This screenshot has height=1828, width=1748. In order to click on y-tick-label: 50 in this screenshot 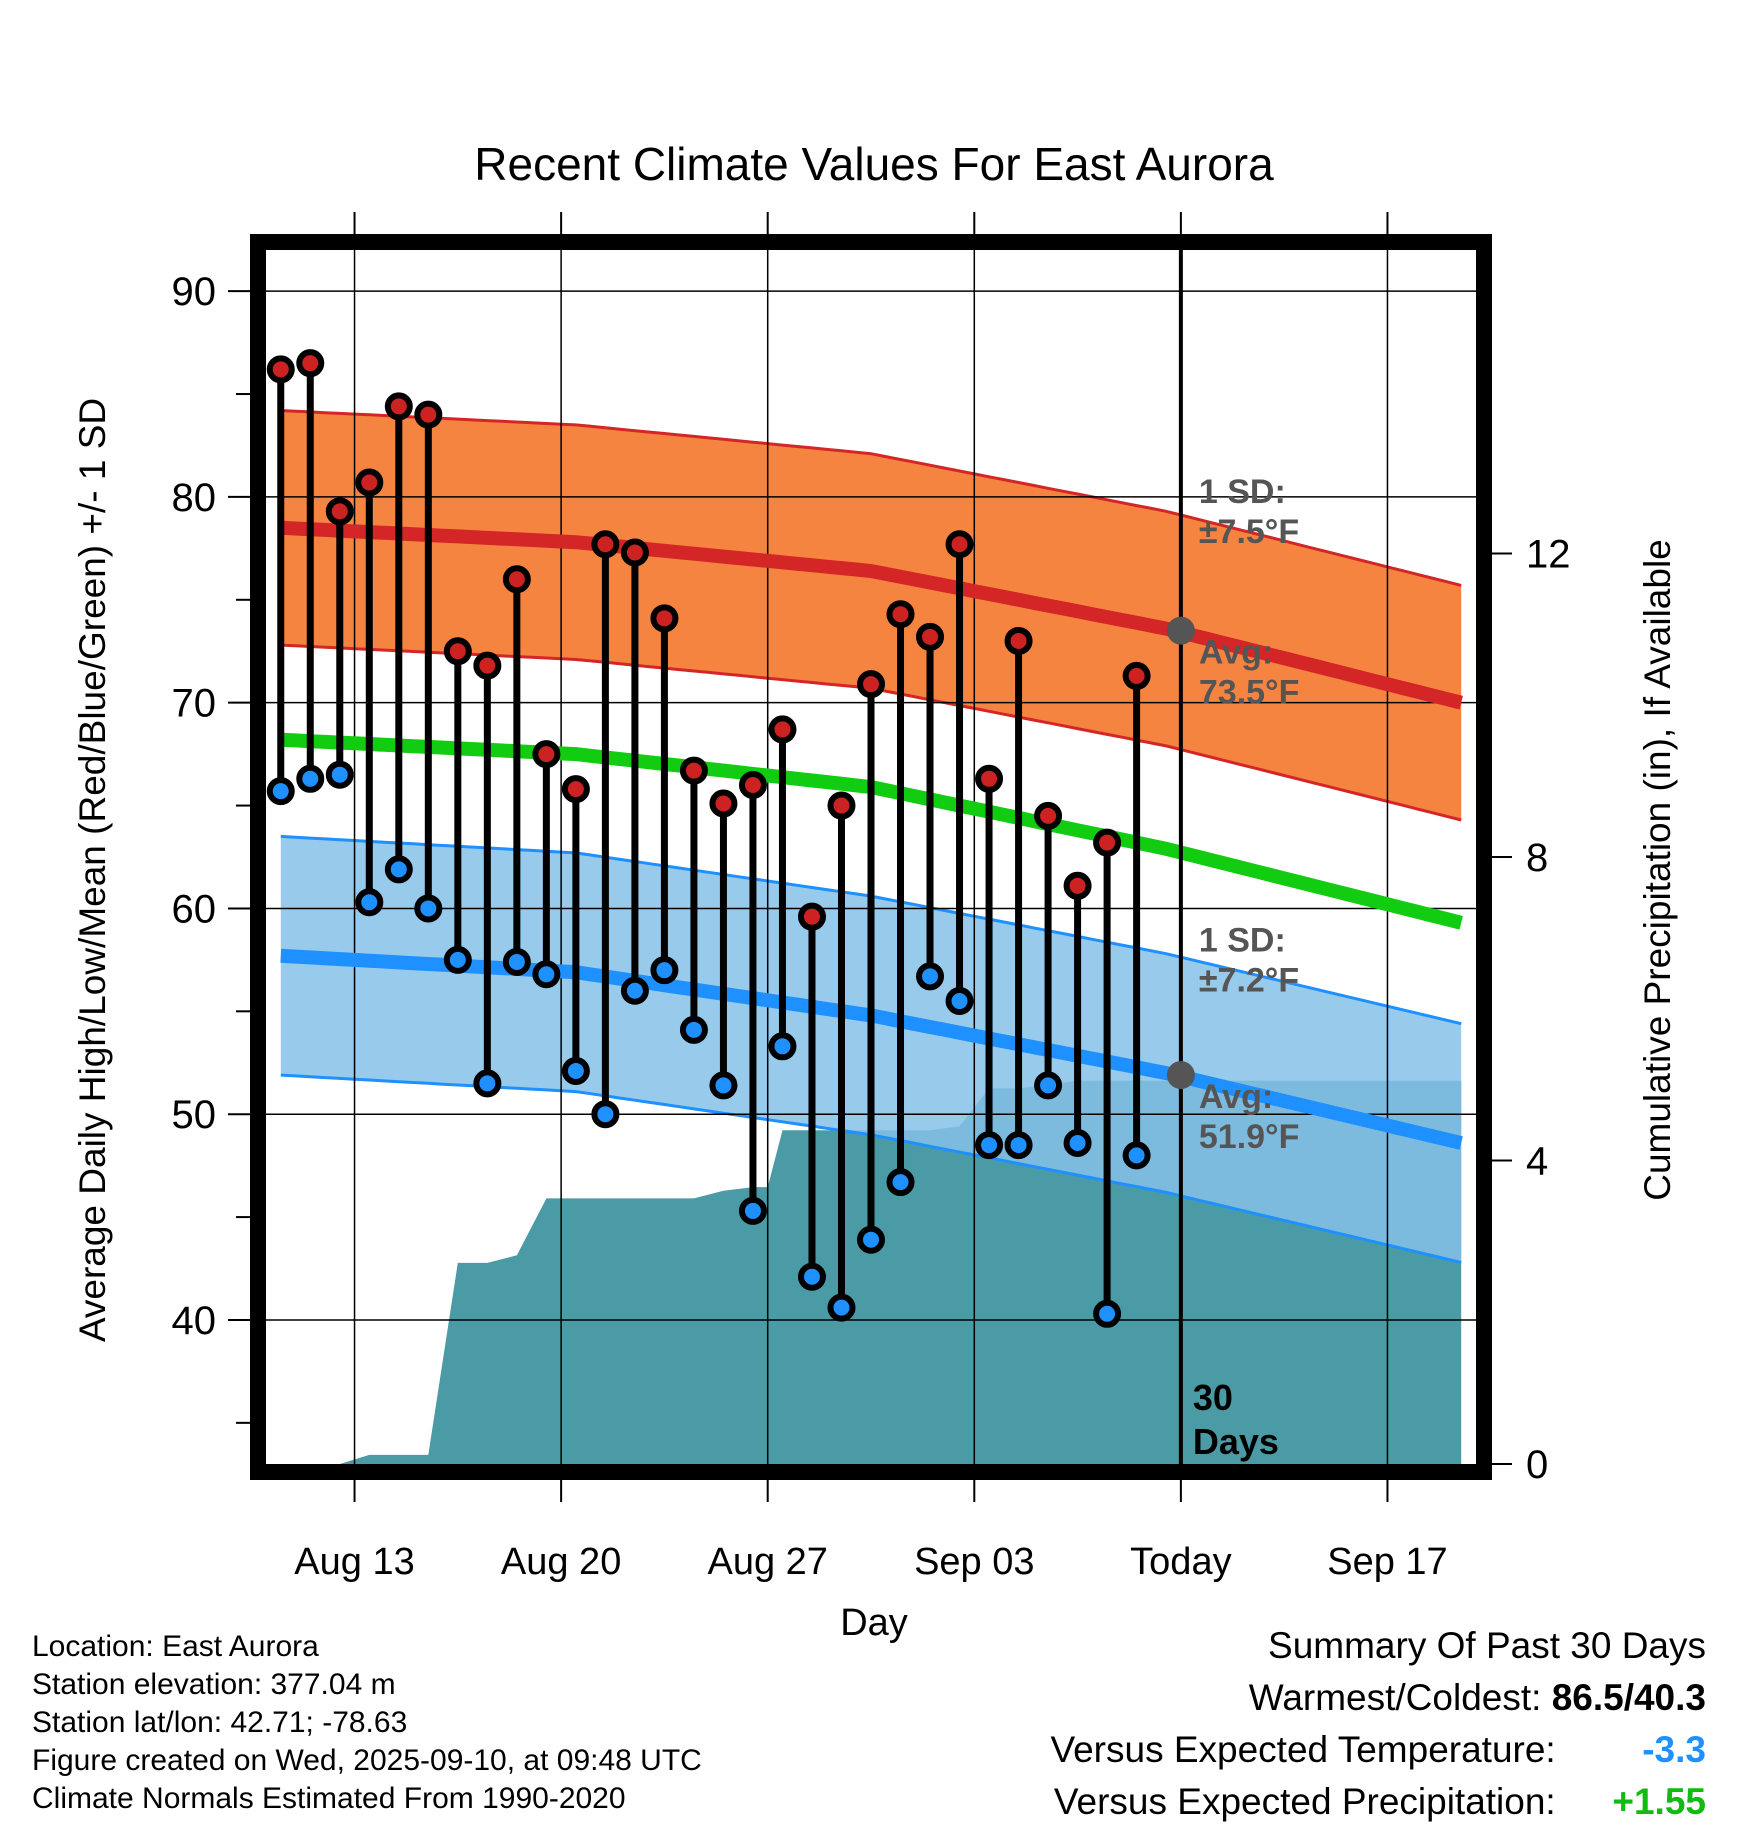, I will do `click(194, 1115)`.